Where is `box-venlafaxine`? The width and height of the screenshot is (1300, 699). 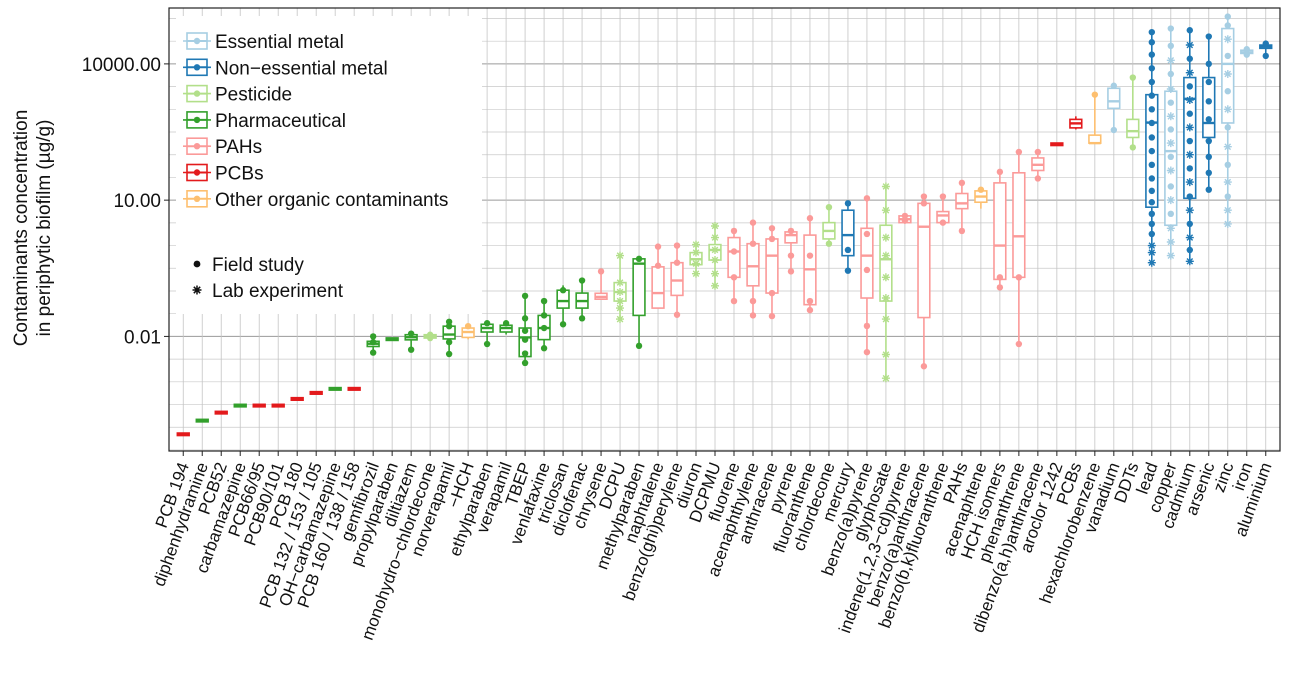
box-venlafaxine is located at coordinates (544, 324).